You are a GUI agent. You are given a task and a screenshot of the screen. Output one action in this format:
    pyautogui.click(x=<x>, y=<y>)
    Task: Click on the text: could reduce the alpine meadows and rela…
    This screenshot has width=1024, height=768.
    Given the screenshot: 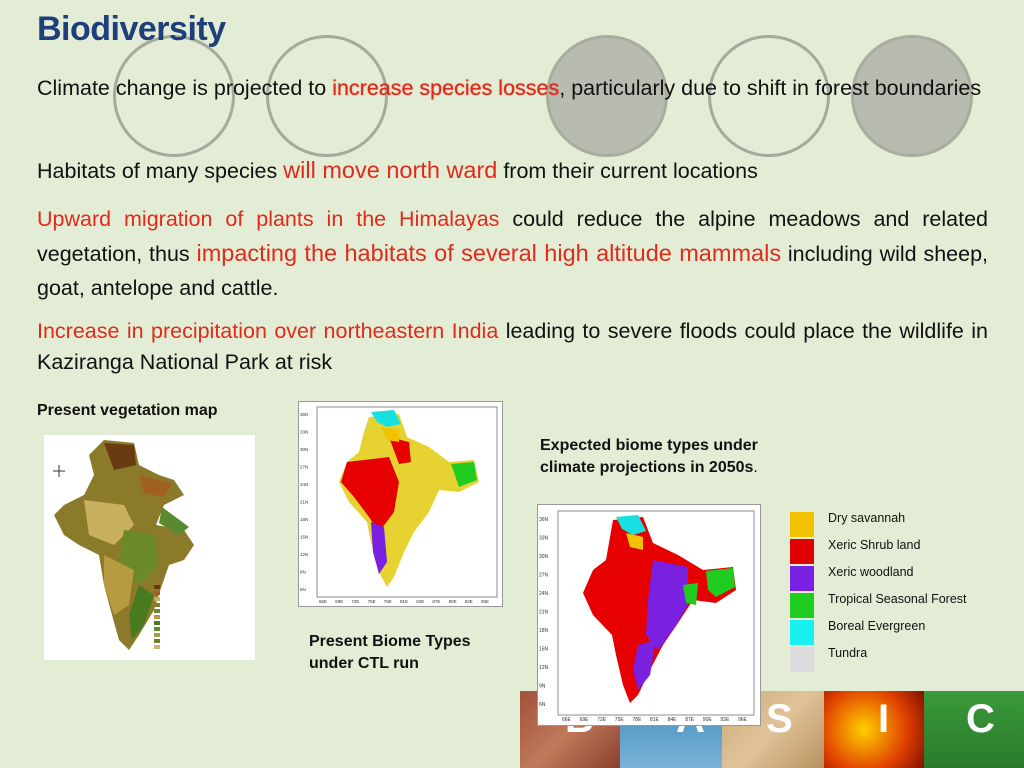 What is the action you would take?
    pyautogui.click(x=512, y=236)
    